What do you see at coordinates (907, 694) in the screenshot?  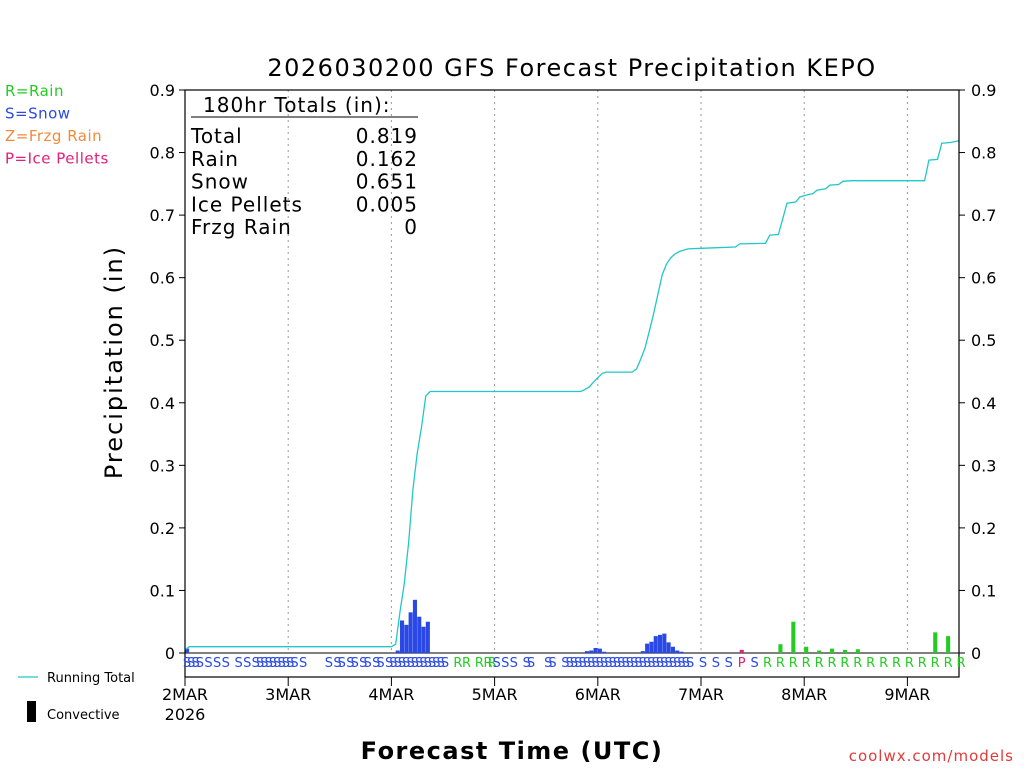 I see `x-tick-label: 9MAR` at bounding box center [907, 694].